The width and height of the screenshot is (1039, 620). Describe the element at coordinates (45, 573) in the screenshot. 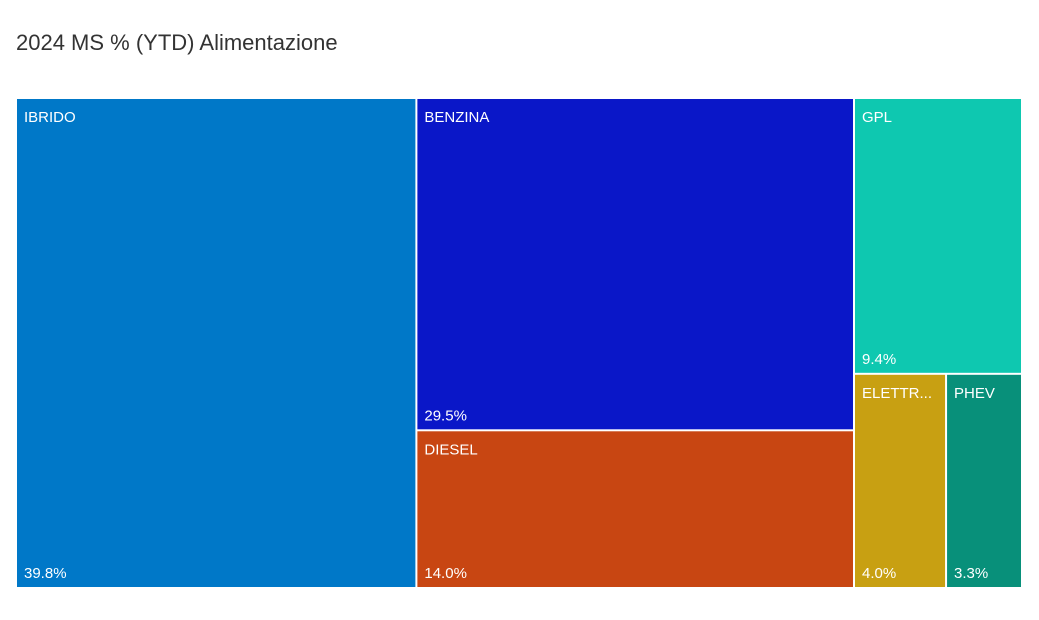

I see `tile-value: 39.8%` at that location.